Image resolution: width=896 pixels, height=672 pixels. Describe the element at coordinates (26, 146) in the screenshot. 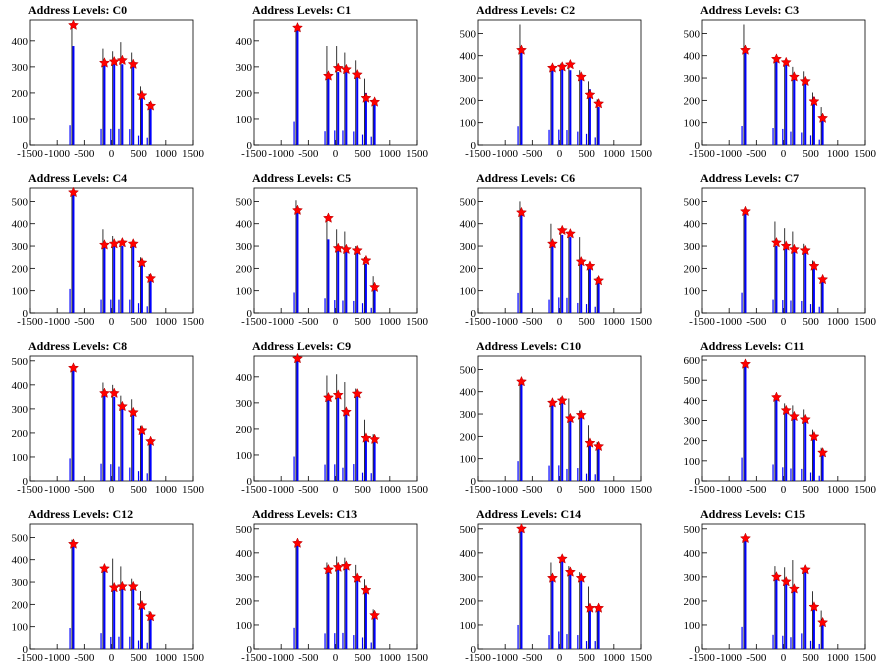

I see `y-tick-label: 0` at that location.